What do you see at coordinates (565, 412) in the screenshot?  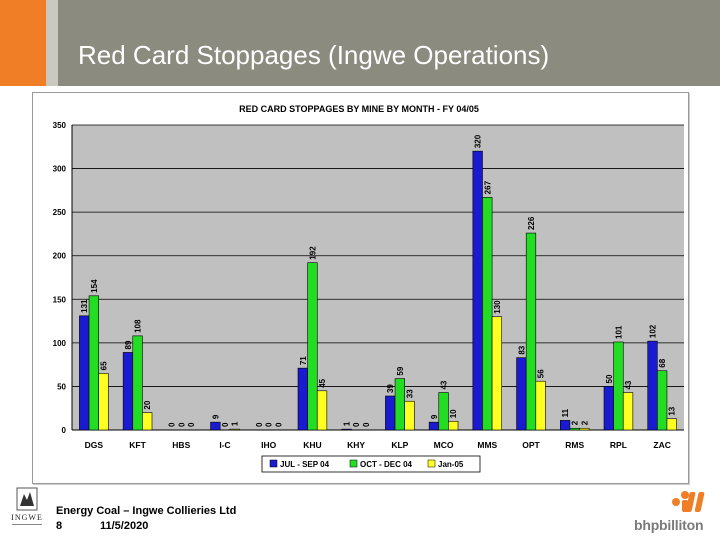 I see `data-label: 11` at bounding box center [565, 412].